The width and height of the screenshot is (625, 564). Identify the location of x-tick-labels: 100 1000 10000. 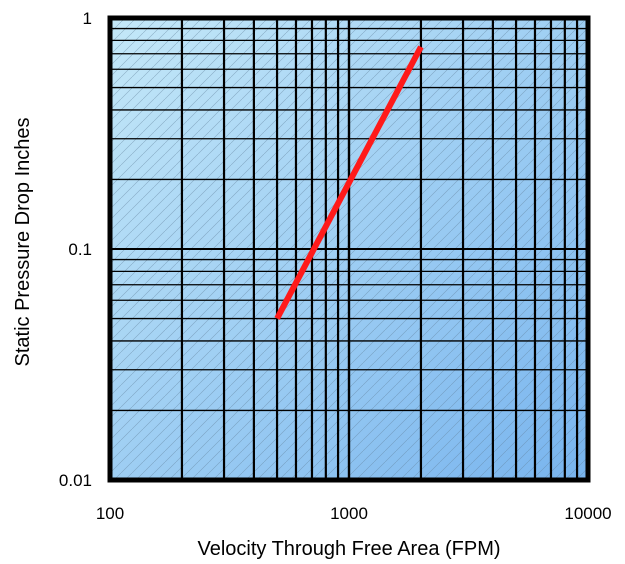
(354, 513).